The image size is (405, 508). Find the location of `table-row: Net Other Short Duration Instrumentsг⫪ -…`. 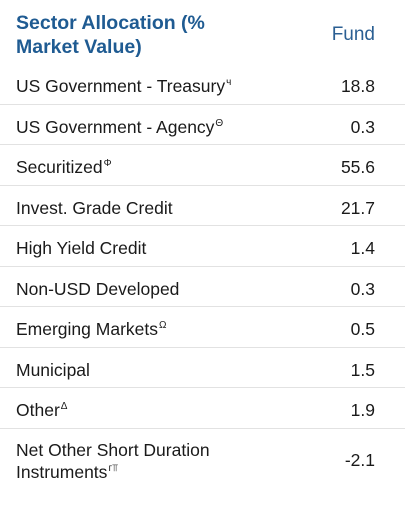

table-row: Net Other Short Duration Instrumentsг⫪ -… is located at coordinates (202, 460).